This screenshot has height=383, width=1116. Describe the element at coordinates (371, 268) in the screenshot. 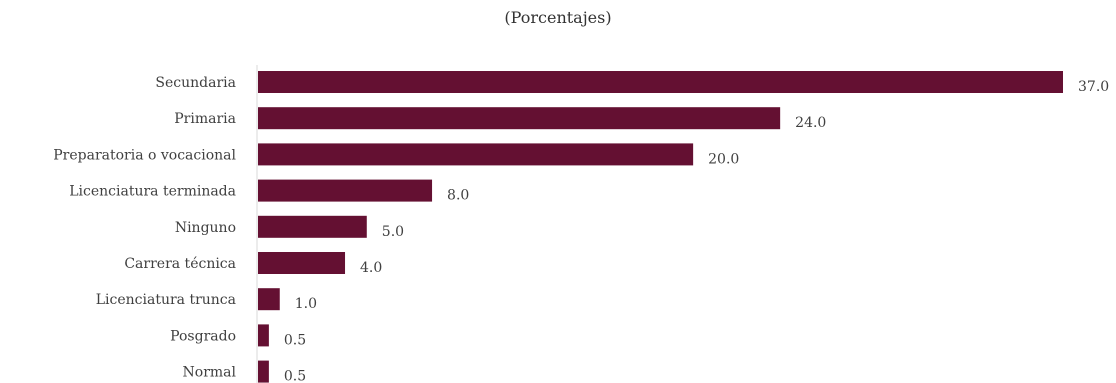

I see `value-label: 4.0` at that location.